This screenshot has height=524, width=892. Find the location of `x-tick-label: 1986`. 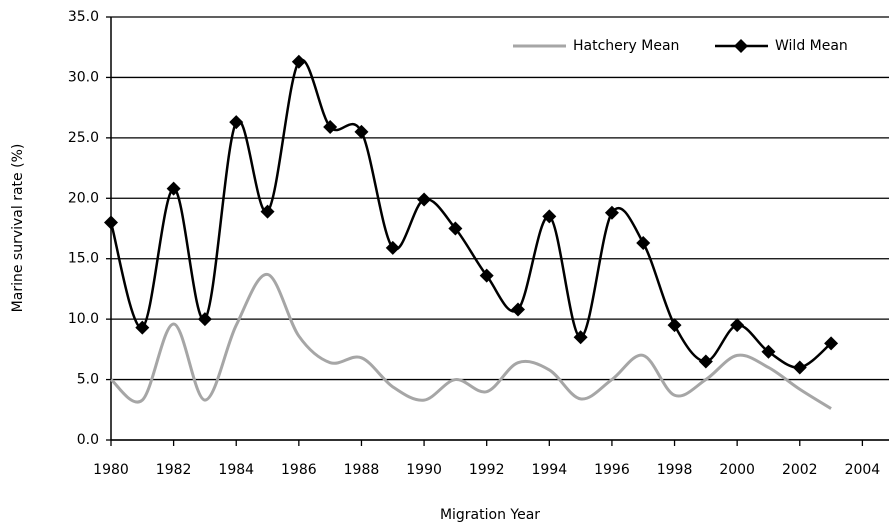

x-tick-label: 1986 is located at coordinates (299, 470).